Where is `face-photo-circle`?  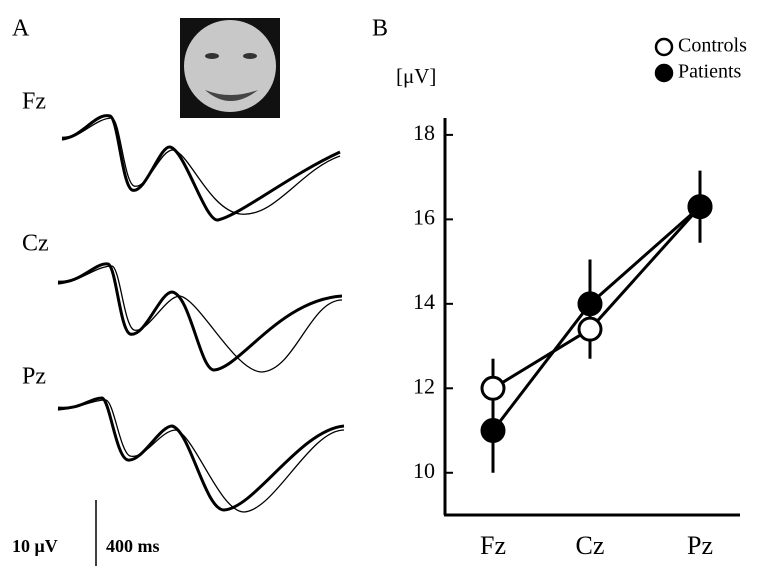 face-photo-circle is located at coordinates (230, 66).